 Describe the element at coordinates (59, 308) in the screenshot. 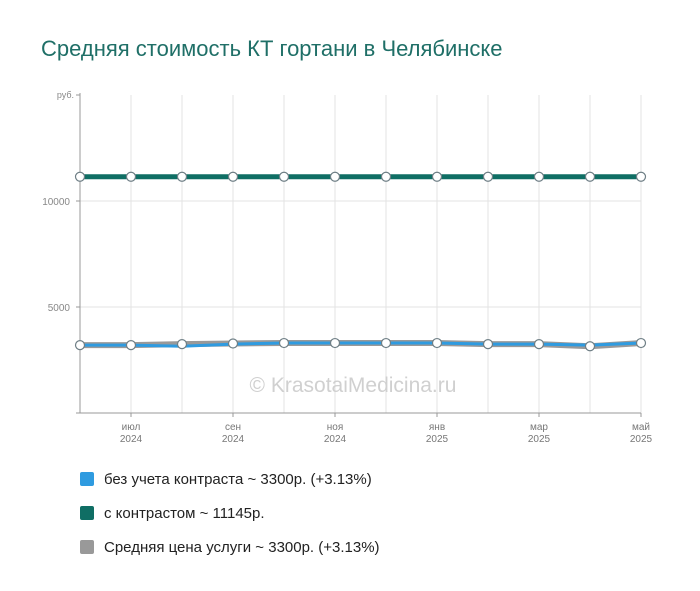

I see `y-tick-label: 5000` at that location.